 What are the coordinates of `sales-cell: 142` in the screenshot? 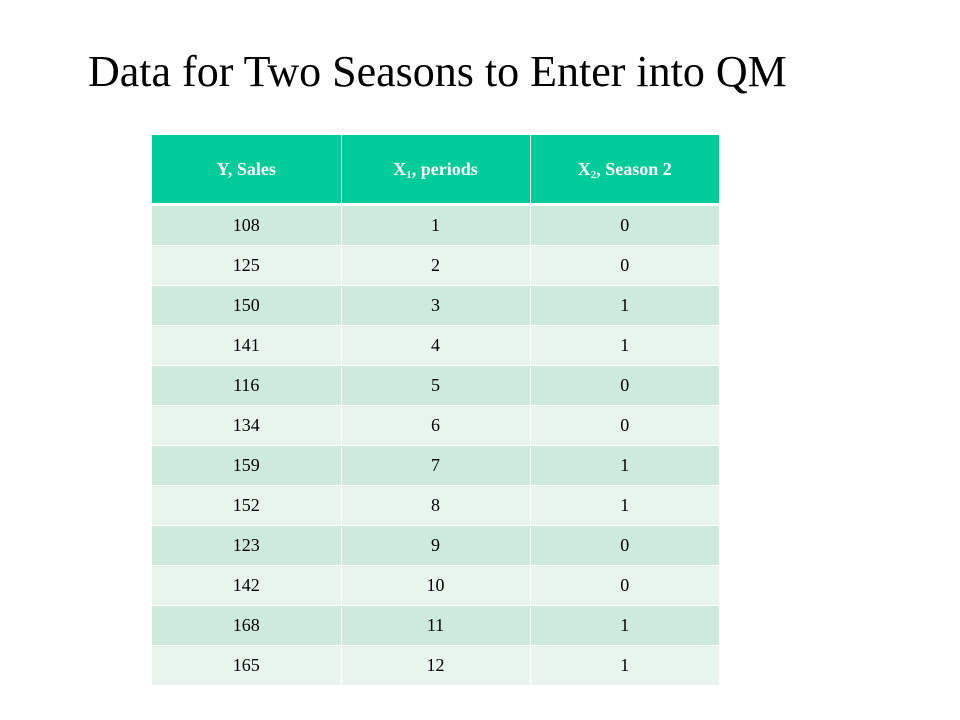 It's located at (246, 585).